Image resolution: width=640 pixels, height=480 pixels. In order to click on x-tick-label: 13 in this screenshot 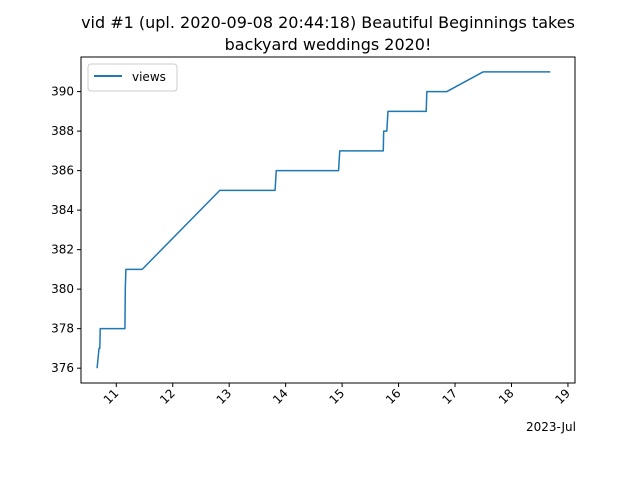, I will do `click(224, 396)`.